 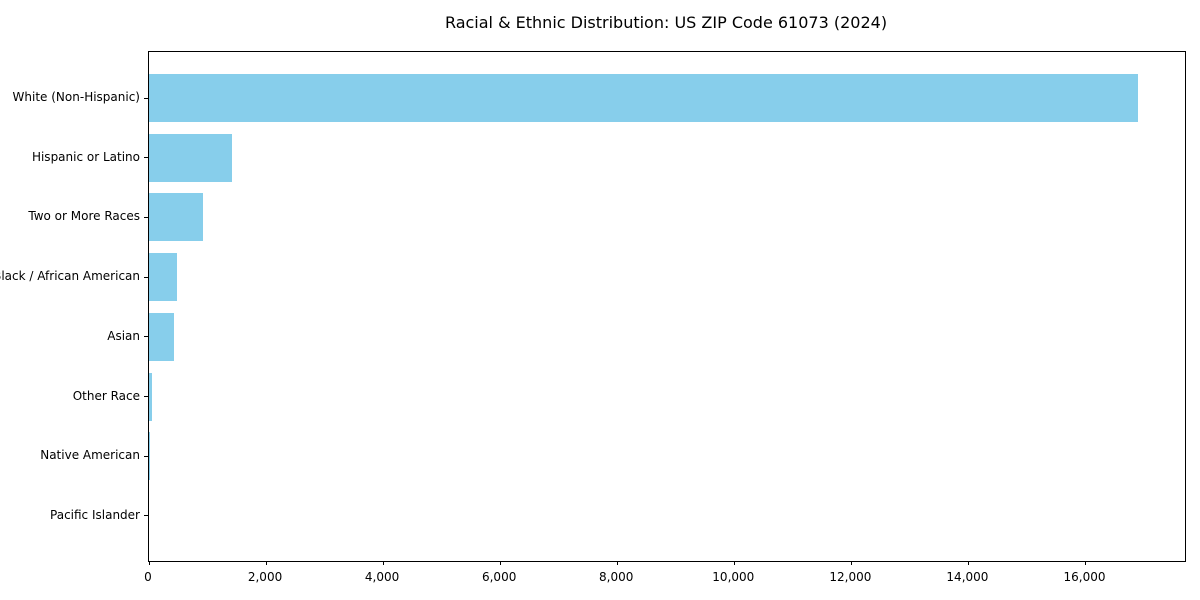 What do you see at coordinates (84, 216) in the screenshot?
I see `y-tick-label: Two or More Races` at bounding box center [84, 216].